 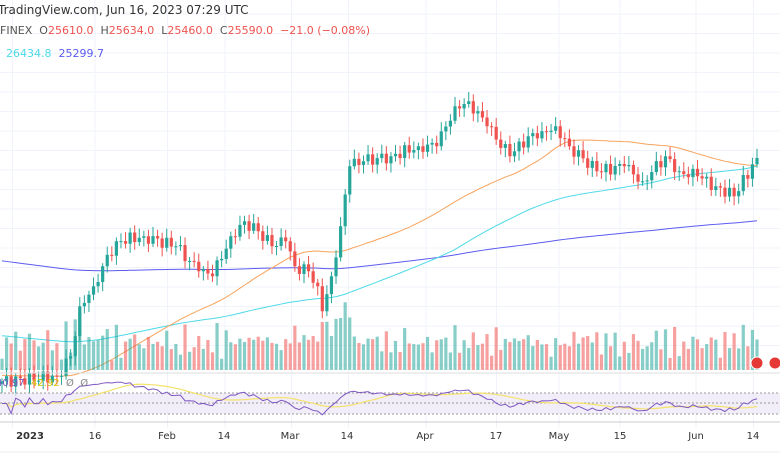 What do you see at coordinates (695, 436) in the screenshot?
I see `x-tick-label: Jun` at bounding box center [695, 436].